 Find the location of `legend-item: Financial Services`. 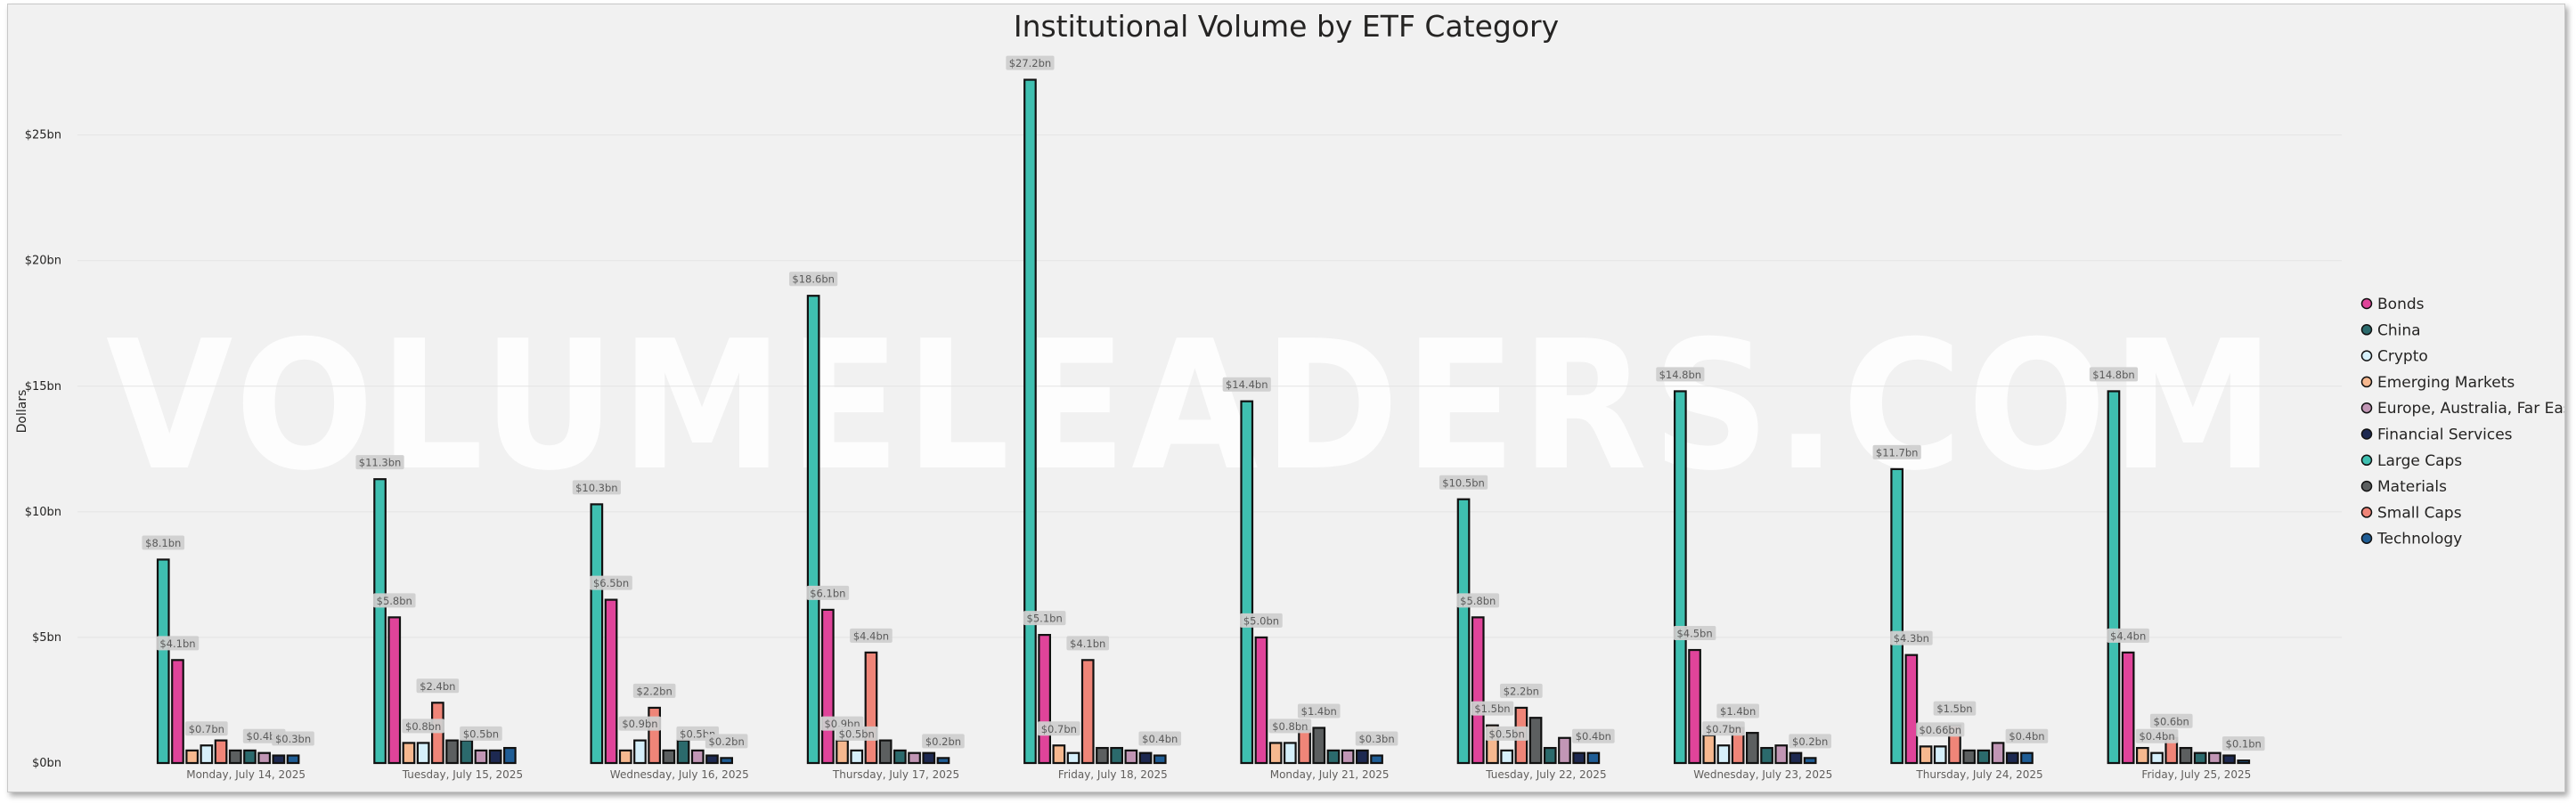

legend-item: Financial Services is located at coordinates (2436, 435).